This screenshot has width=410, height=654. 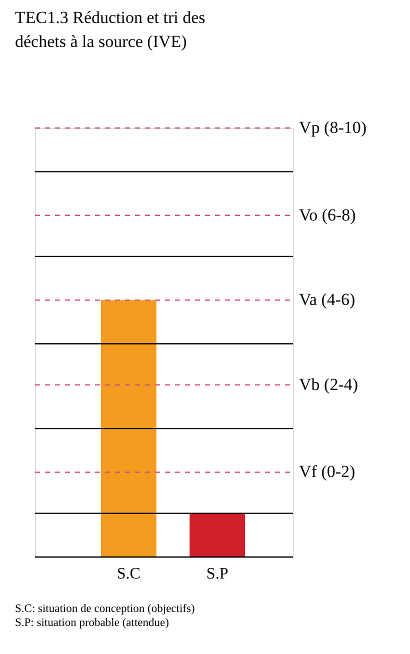 What do you see at coordinates (327, 214) in the screenshot?
I see `ref-line-label: Vo (6-8)` at bounding box center [327, 214].